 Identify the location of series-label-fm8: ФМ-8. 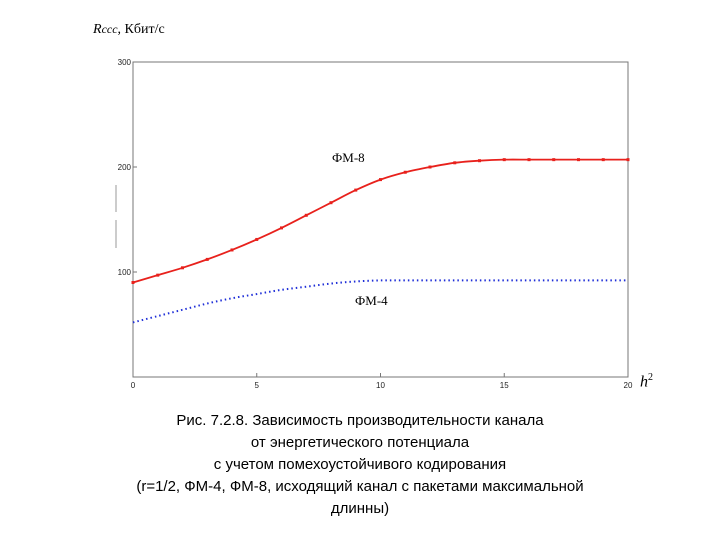
(348, 157).